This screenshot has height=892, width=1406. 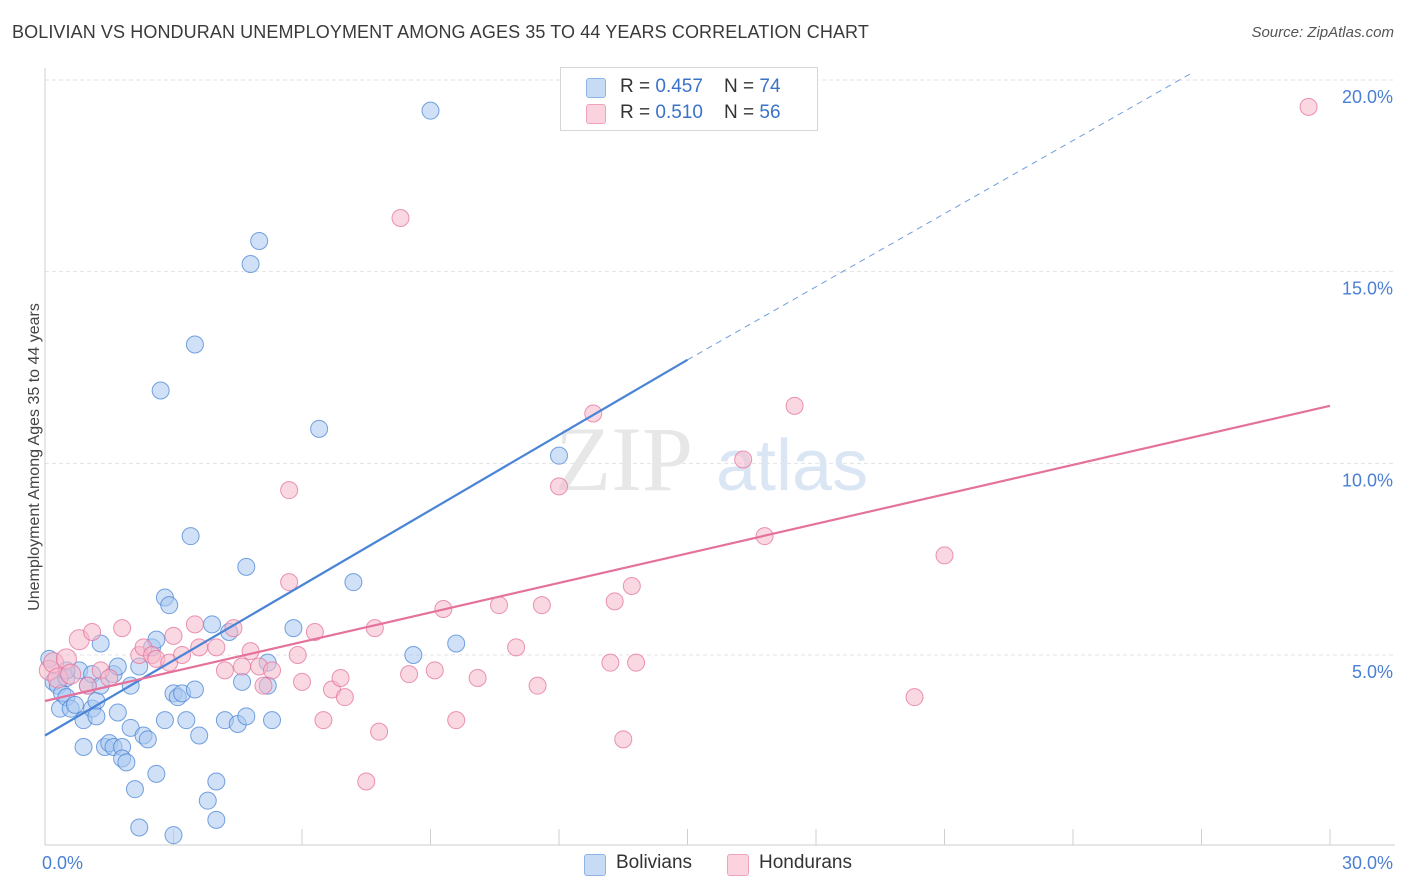 What do you see at coordinates (654, 862) in the screenshot?
I see `bottom-legend-label: Bolivians` at bounding box center [654, 862].